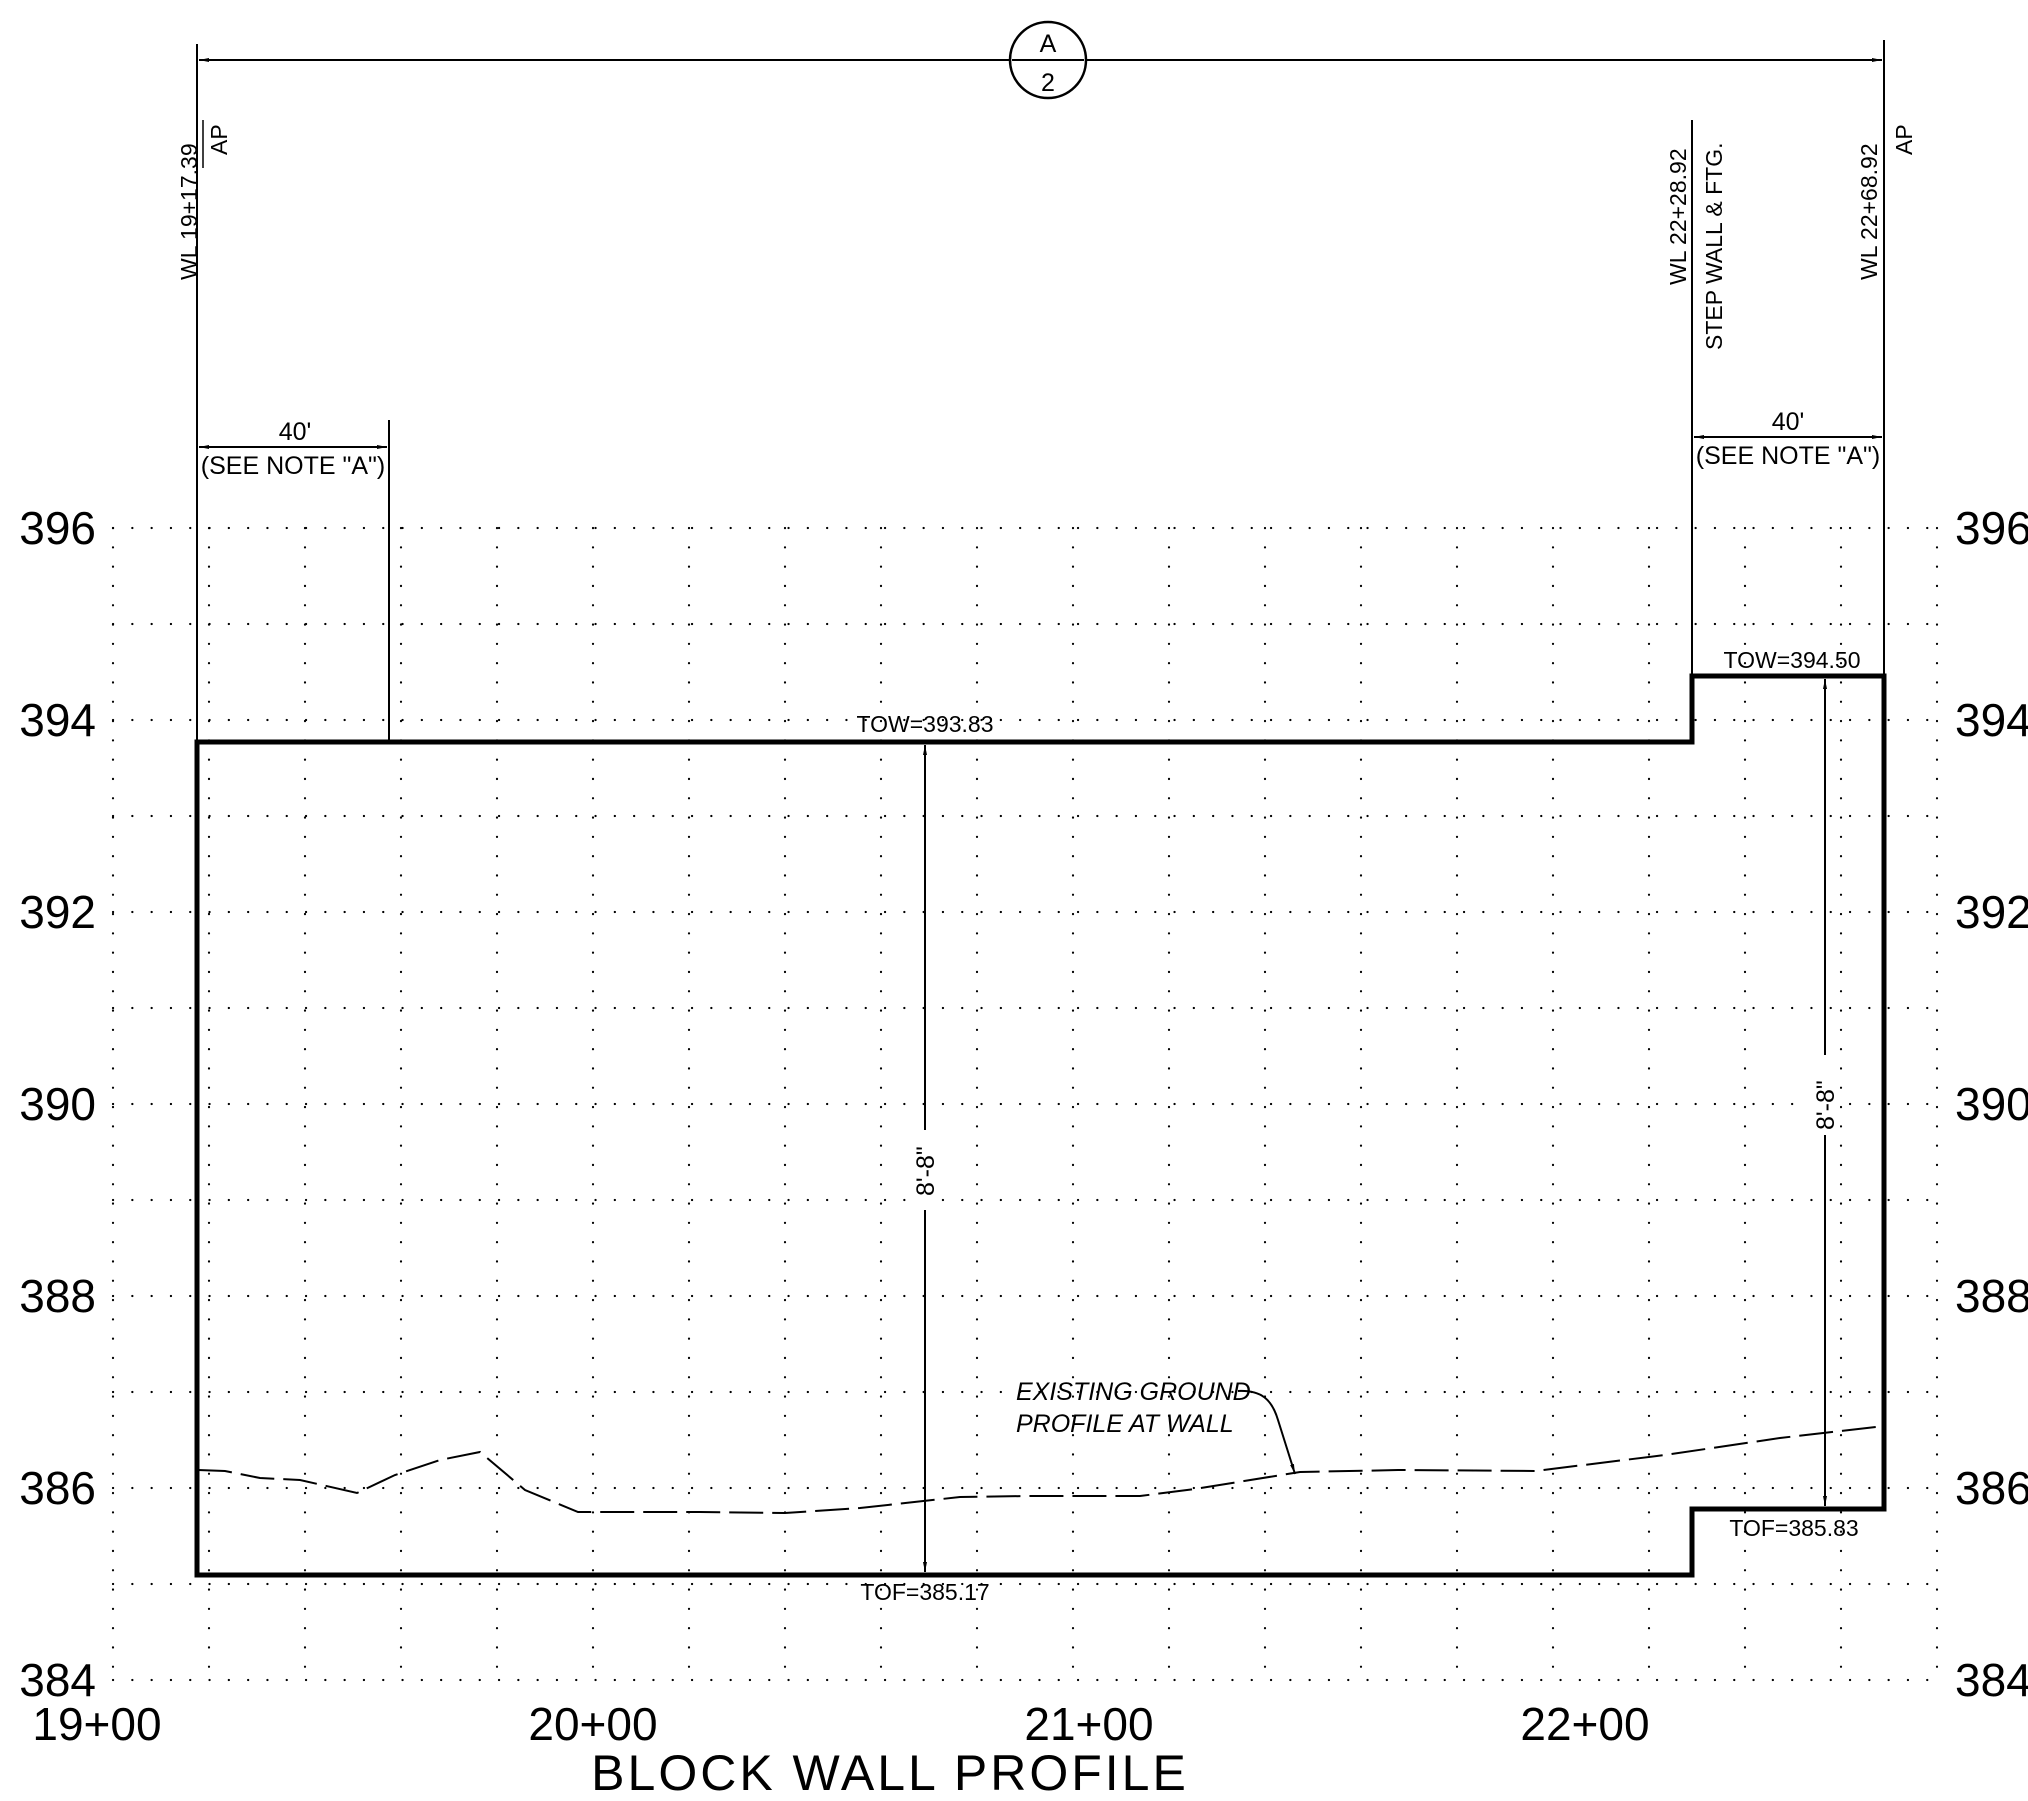 The width and height of the screenshot is (2028, 1801). What do you see at coordinates (1133, 1392) in the screenshot?
I see `ground-label-line1: EXISTING GROUND` at bounding box center [1133, 1392].